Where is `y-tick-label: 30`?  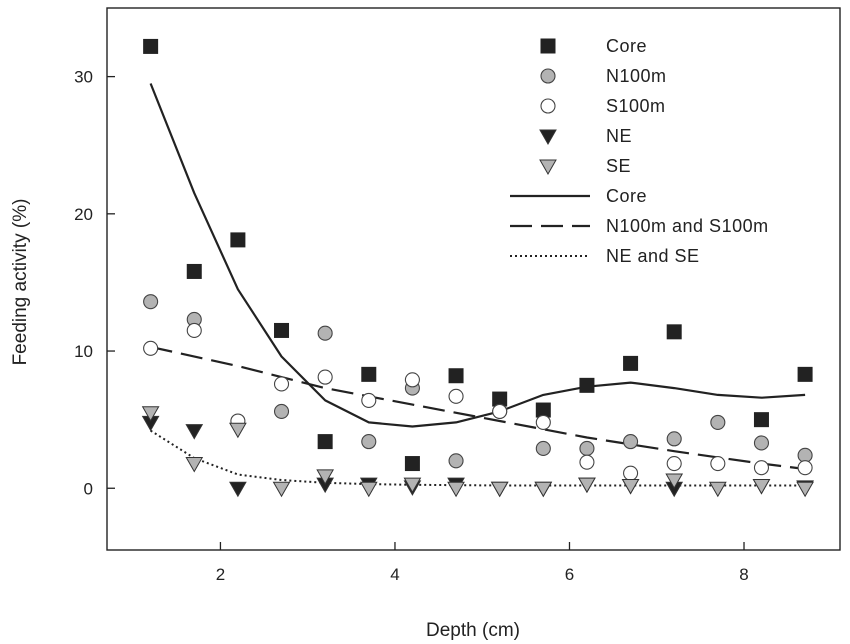 y-tick-label: 30 is located at coordinates (83, 77).